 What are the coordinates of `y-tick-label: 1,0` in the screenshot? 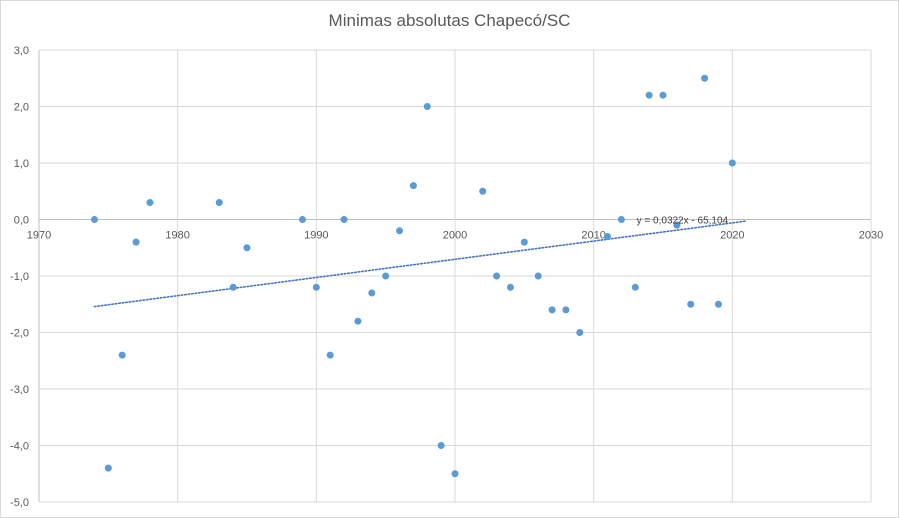 It's located at (21, 164).